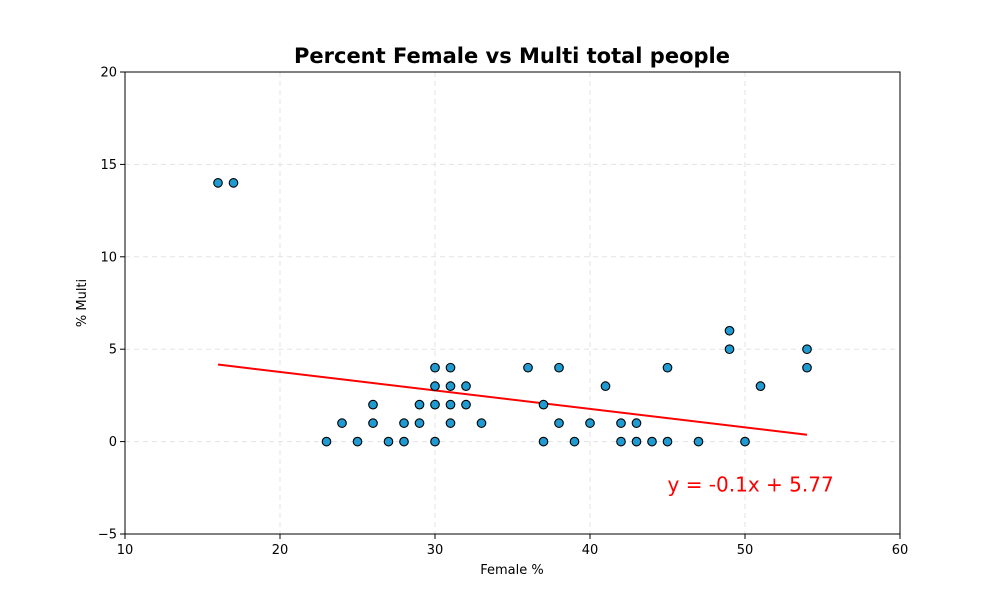  I want to click on x-tick-label: 30, so click(435, 550).